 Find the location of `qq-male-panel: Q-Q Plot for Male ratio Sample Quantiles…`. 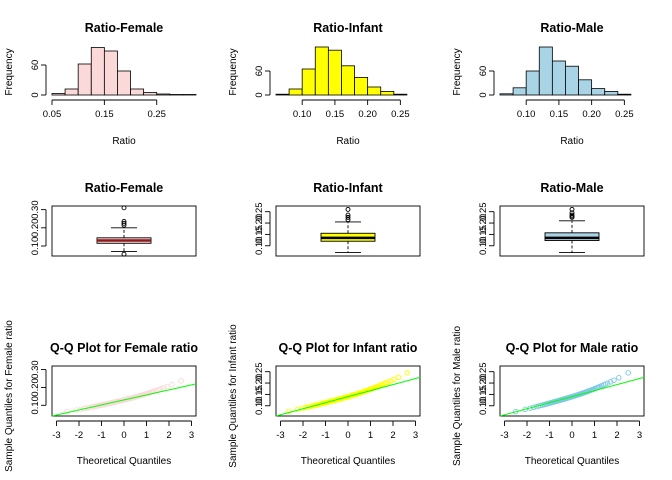

qq-male-panel: Q-Q Plot for Male ratio Sample Quantiles… is located at coordinates (548, 396).